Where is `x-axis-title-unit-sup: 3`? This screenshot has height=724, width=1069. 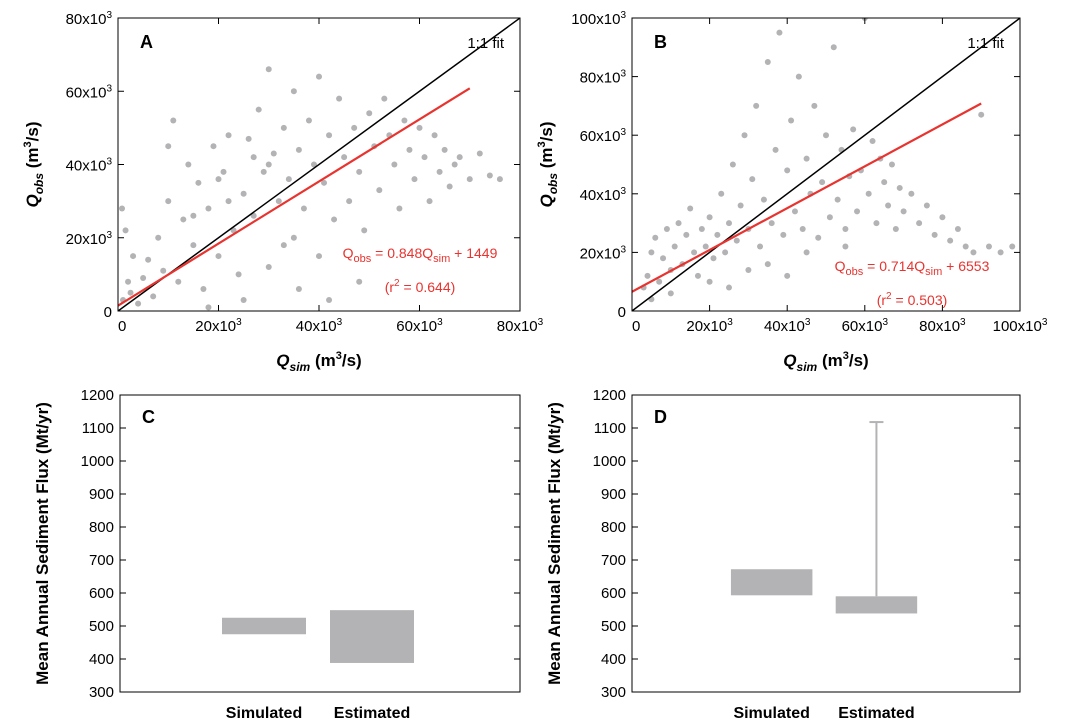 x-axis-title-unit-sup: 3 is located at coordinates (846, 356).